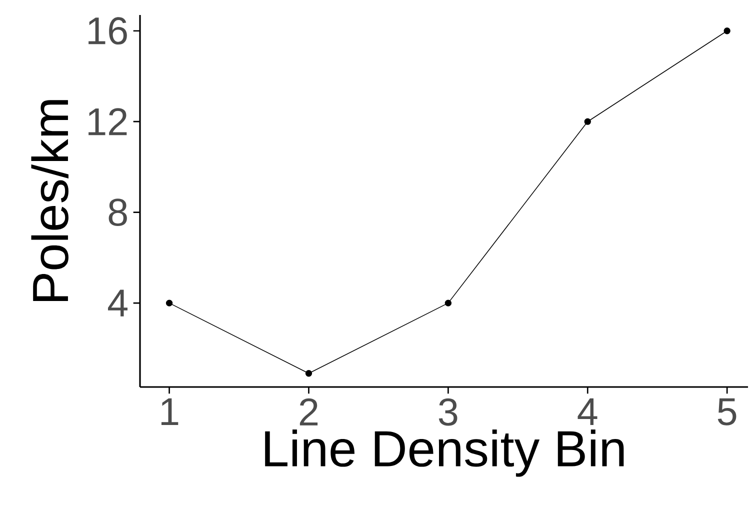  Describe the element at coordinates (444, 453) in the screenshot. I see `x-axis-title: Line Density Bin` at that location.